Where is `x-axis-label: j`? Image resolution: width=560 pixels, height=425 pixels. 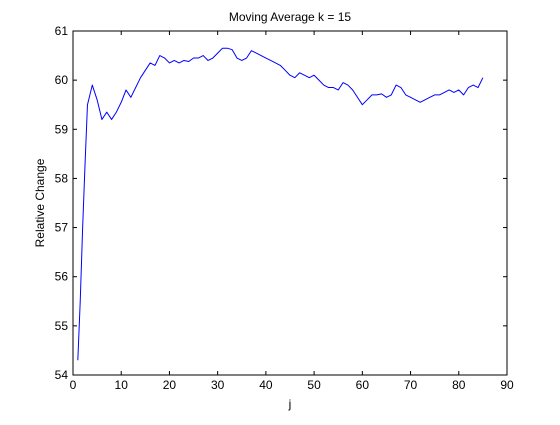 x-axis-label: j is located at coordinates (290, 404).